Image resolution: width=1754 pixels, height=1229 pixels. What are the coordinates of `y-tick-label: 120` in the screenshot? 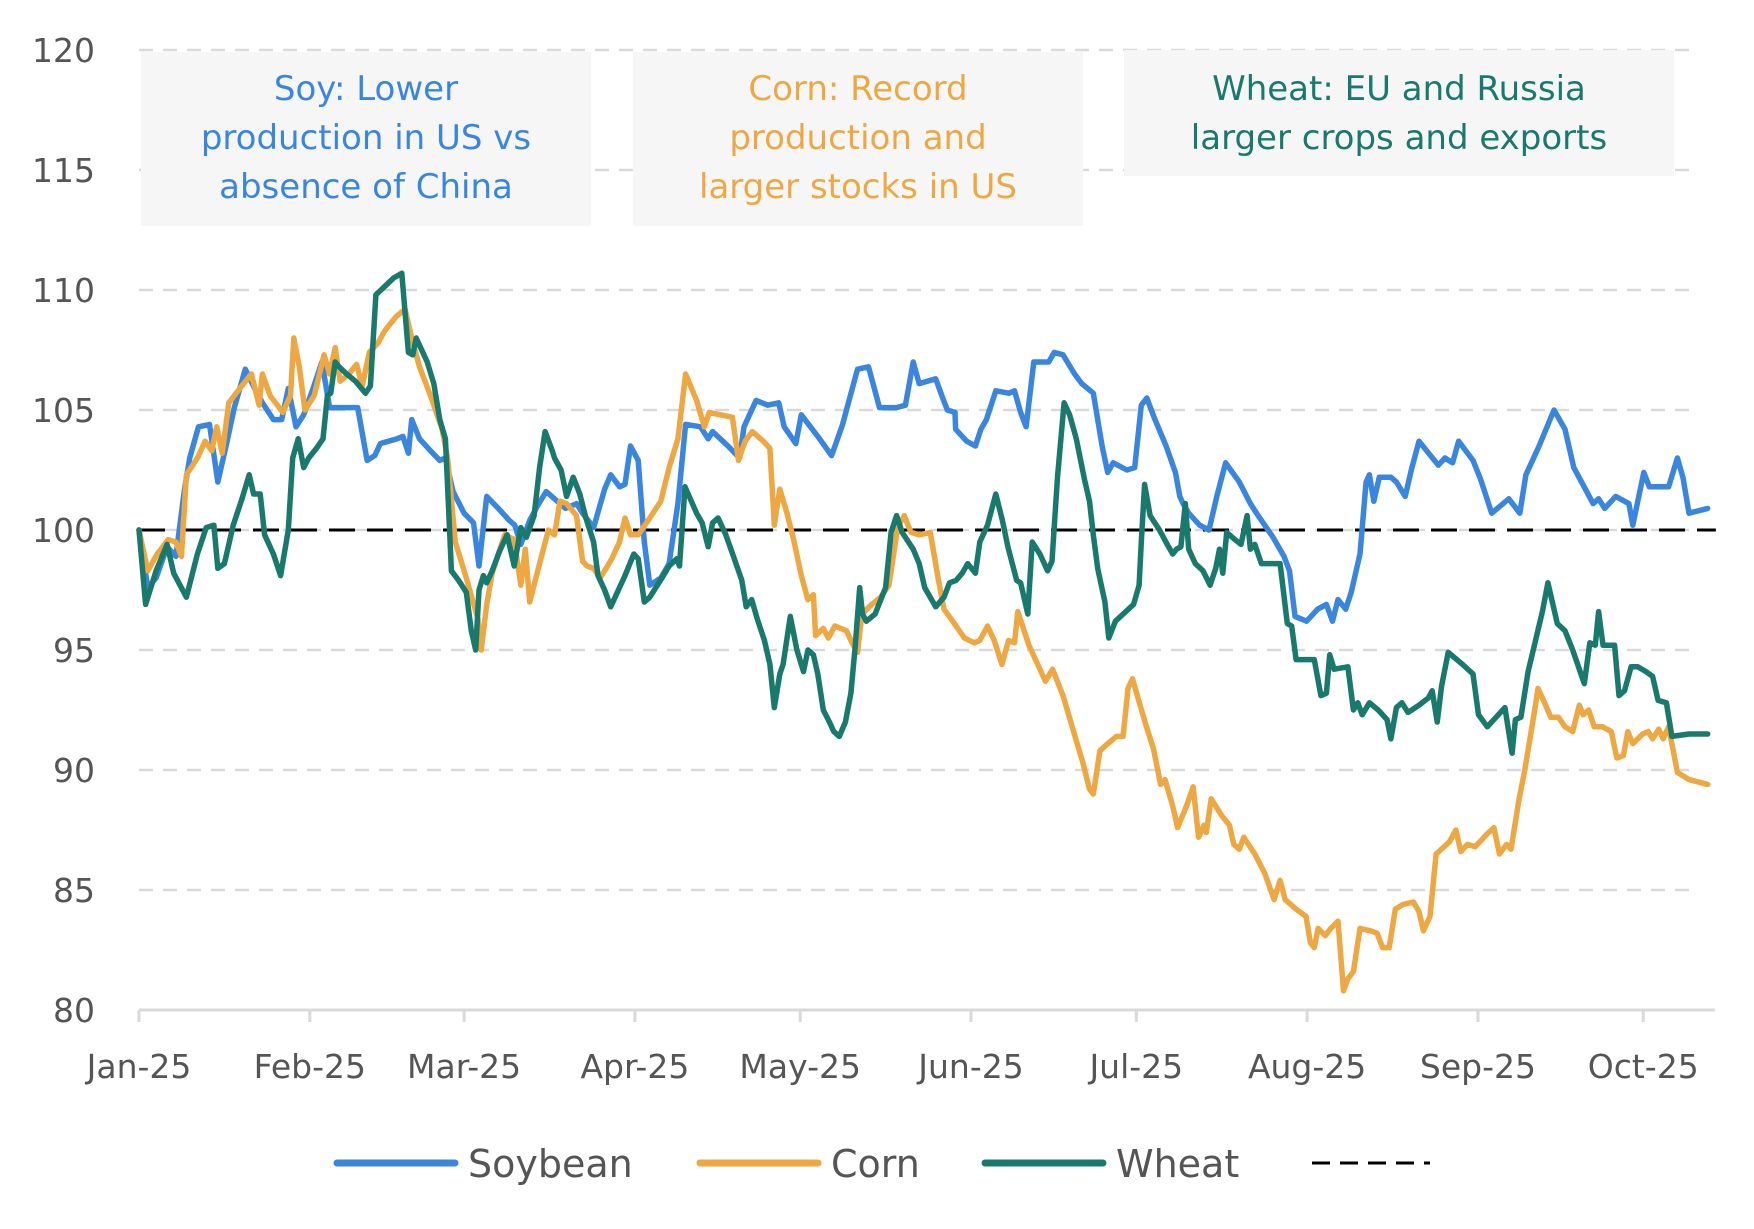 It's located at (63, 50).